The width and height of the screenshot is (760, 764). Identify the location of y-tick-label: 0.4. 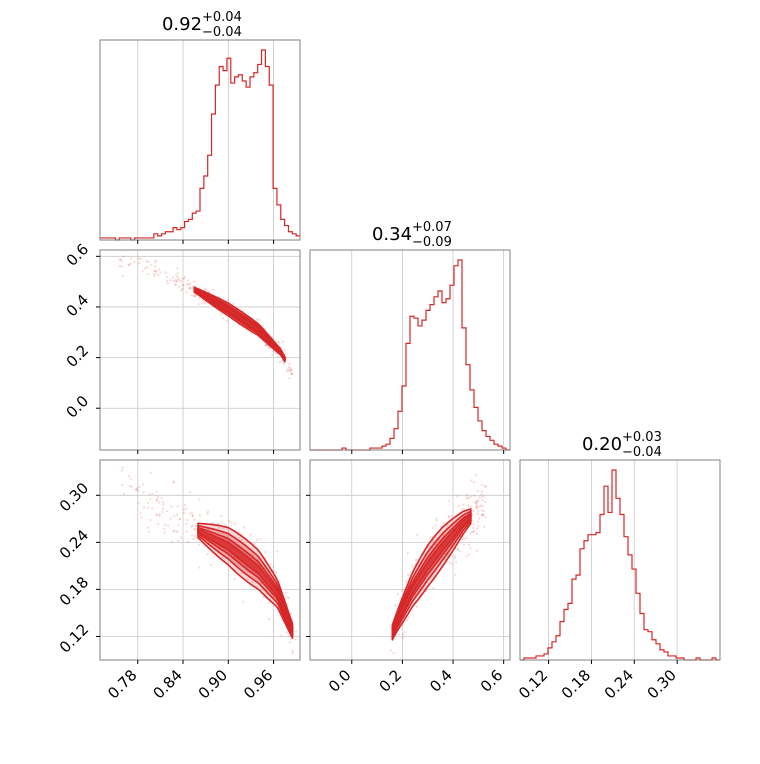
(78, 306).